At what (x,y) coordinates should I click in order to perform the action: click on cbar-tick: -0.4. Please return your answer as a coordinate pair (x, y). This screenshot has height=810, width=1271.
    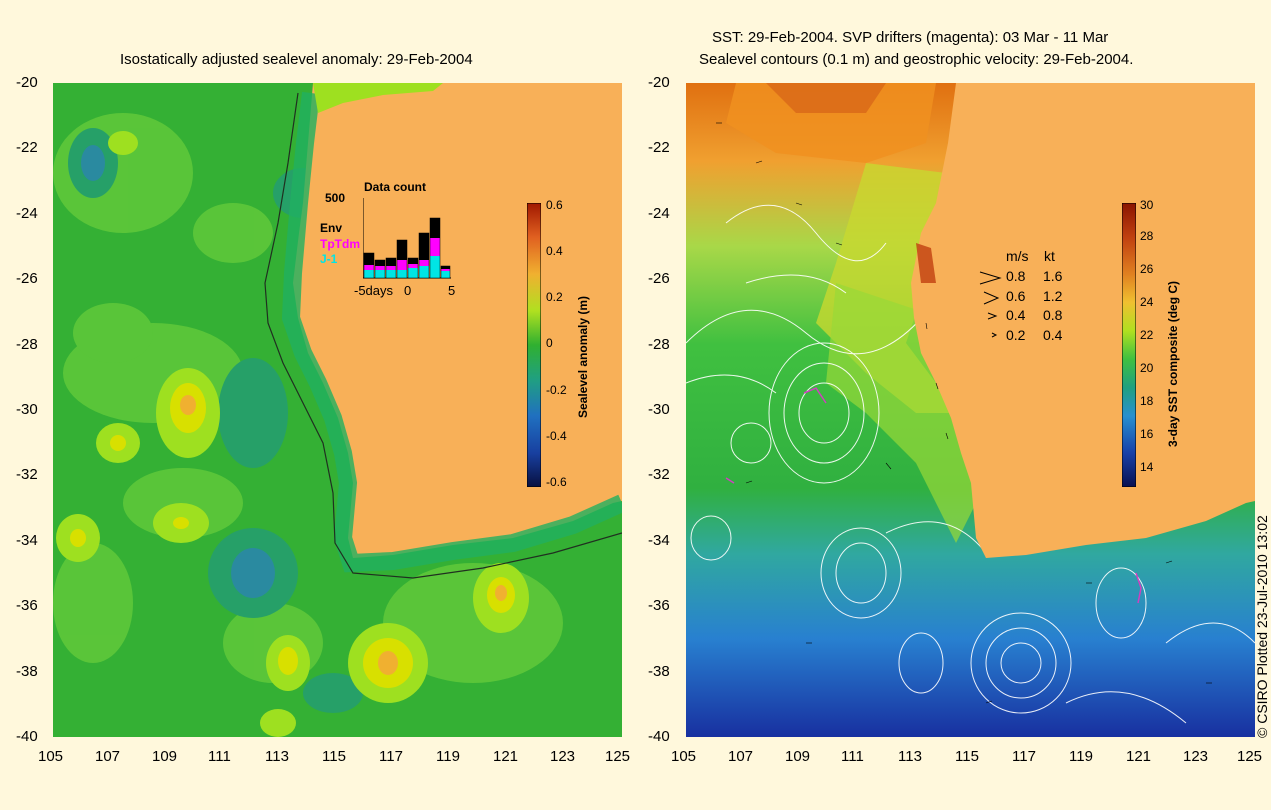
    Looking at the image, I should click on (556, 436).